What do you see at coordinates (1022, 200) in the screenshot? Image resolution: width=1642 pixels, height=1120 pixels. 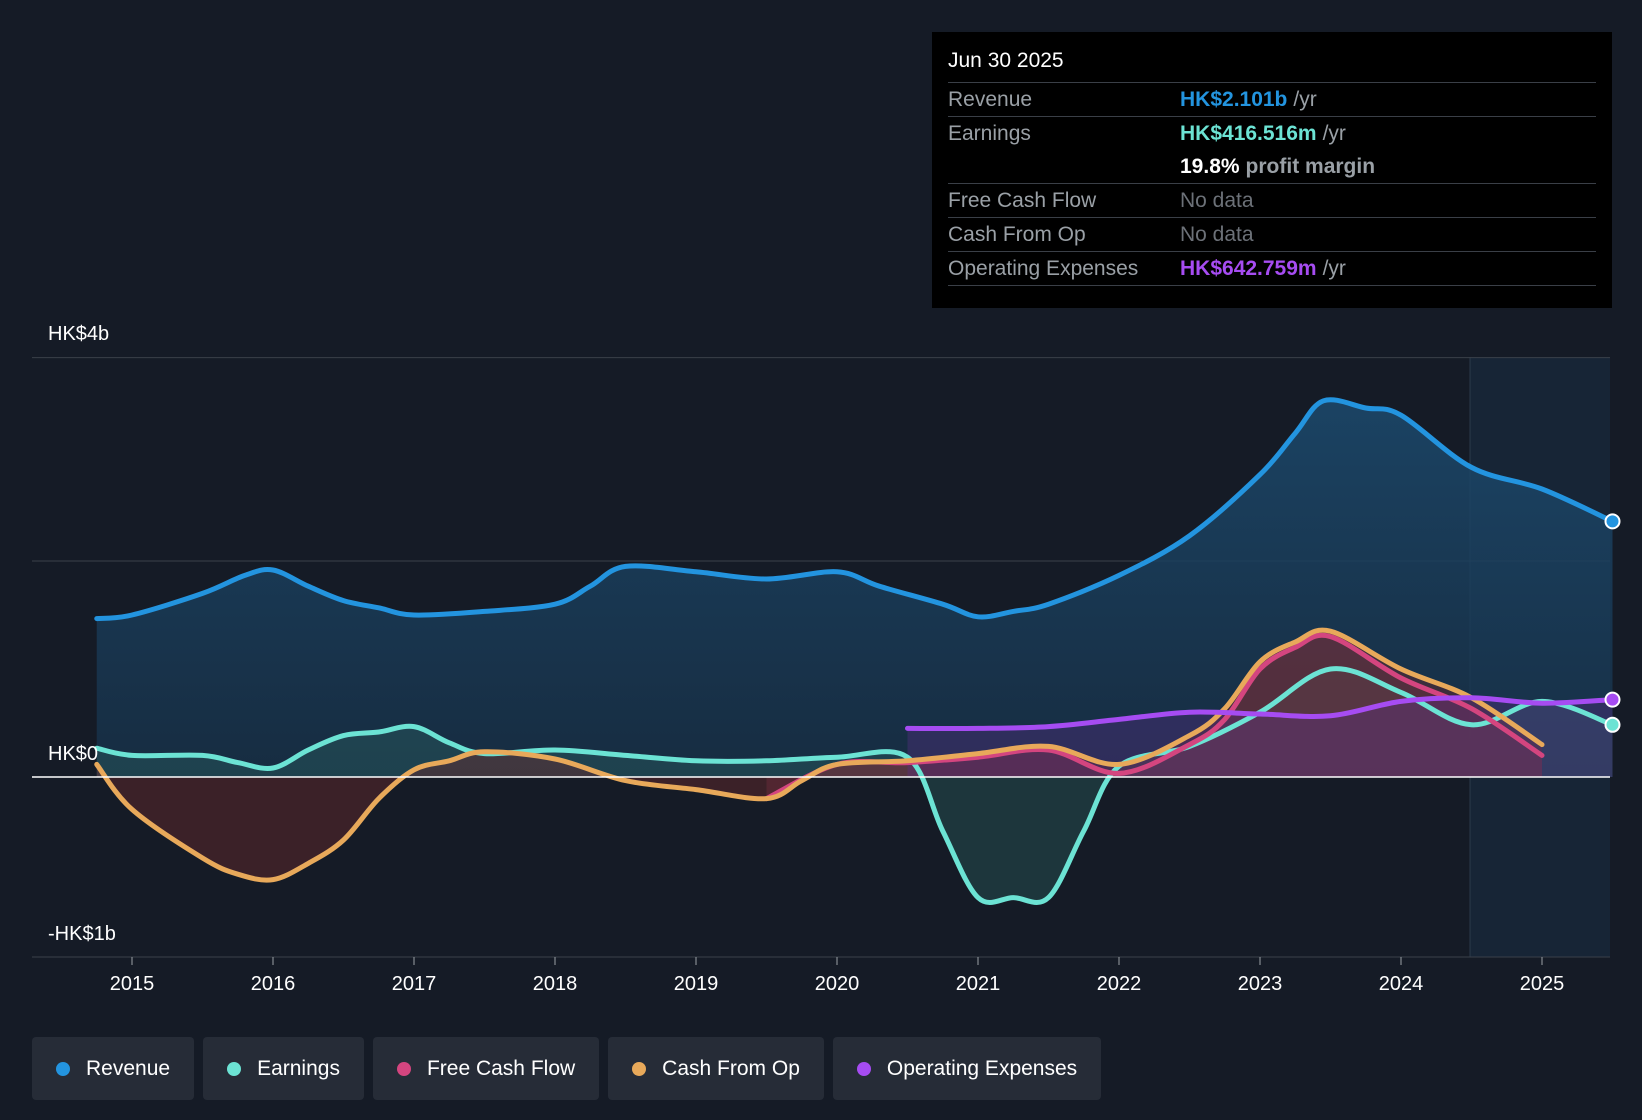 I see `tooltip-label: Free Cash Flow` at bounding box center [1022, 200].